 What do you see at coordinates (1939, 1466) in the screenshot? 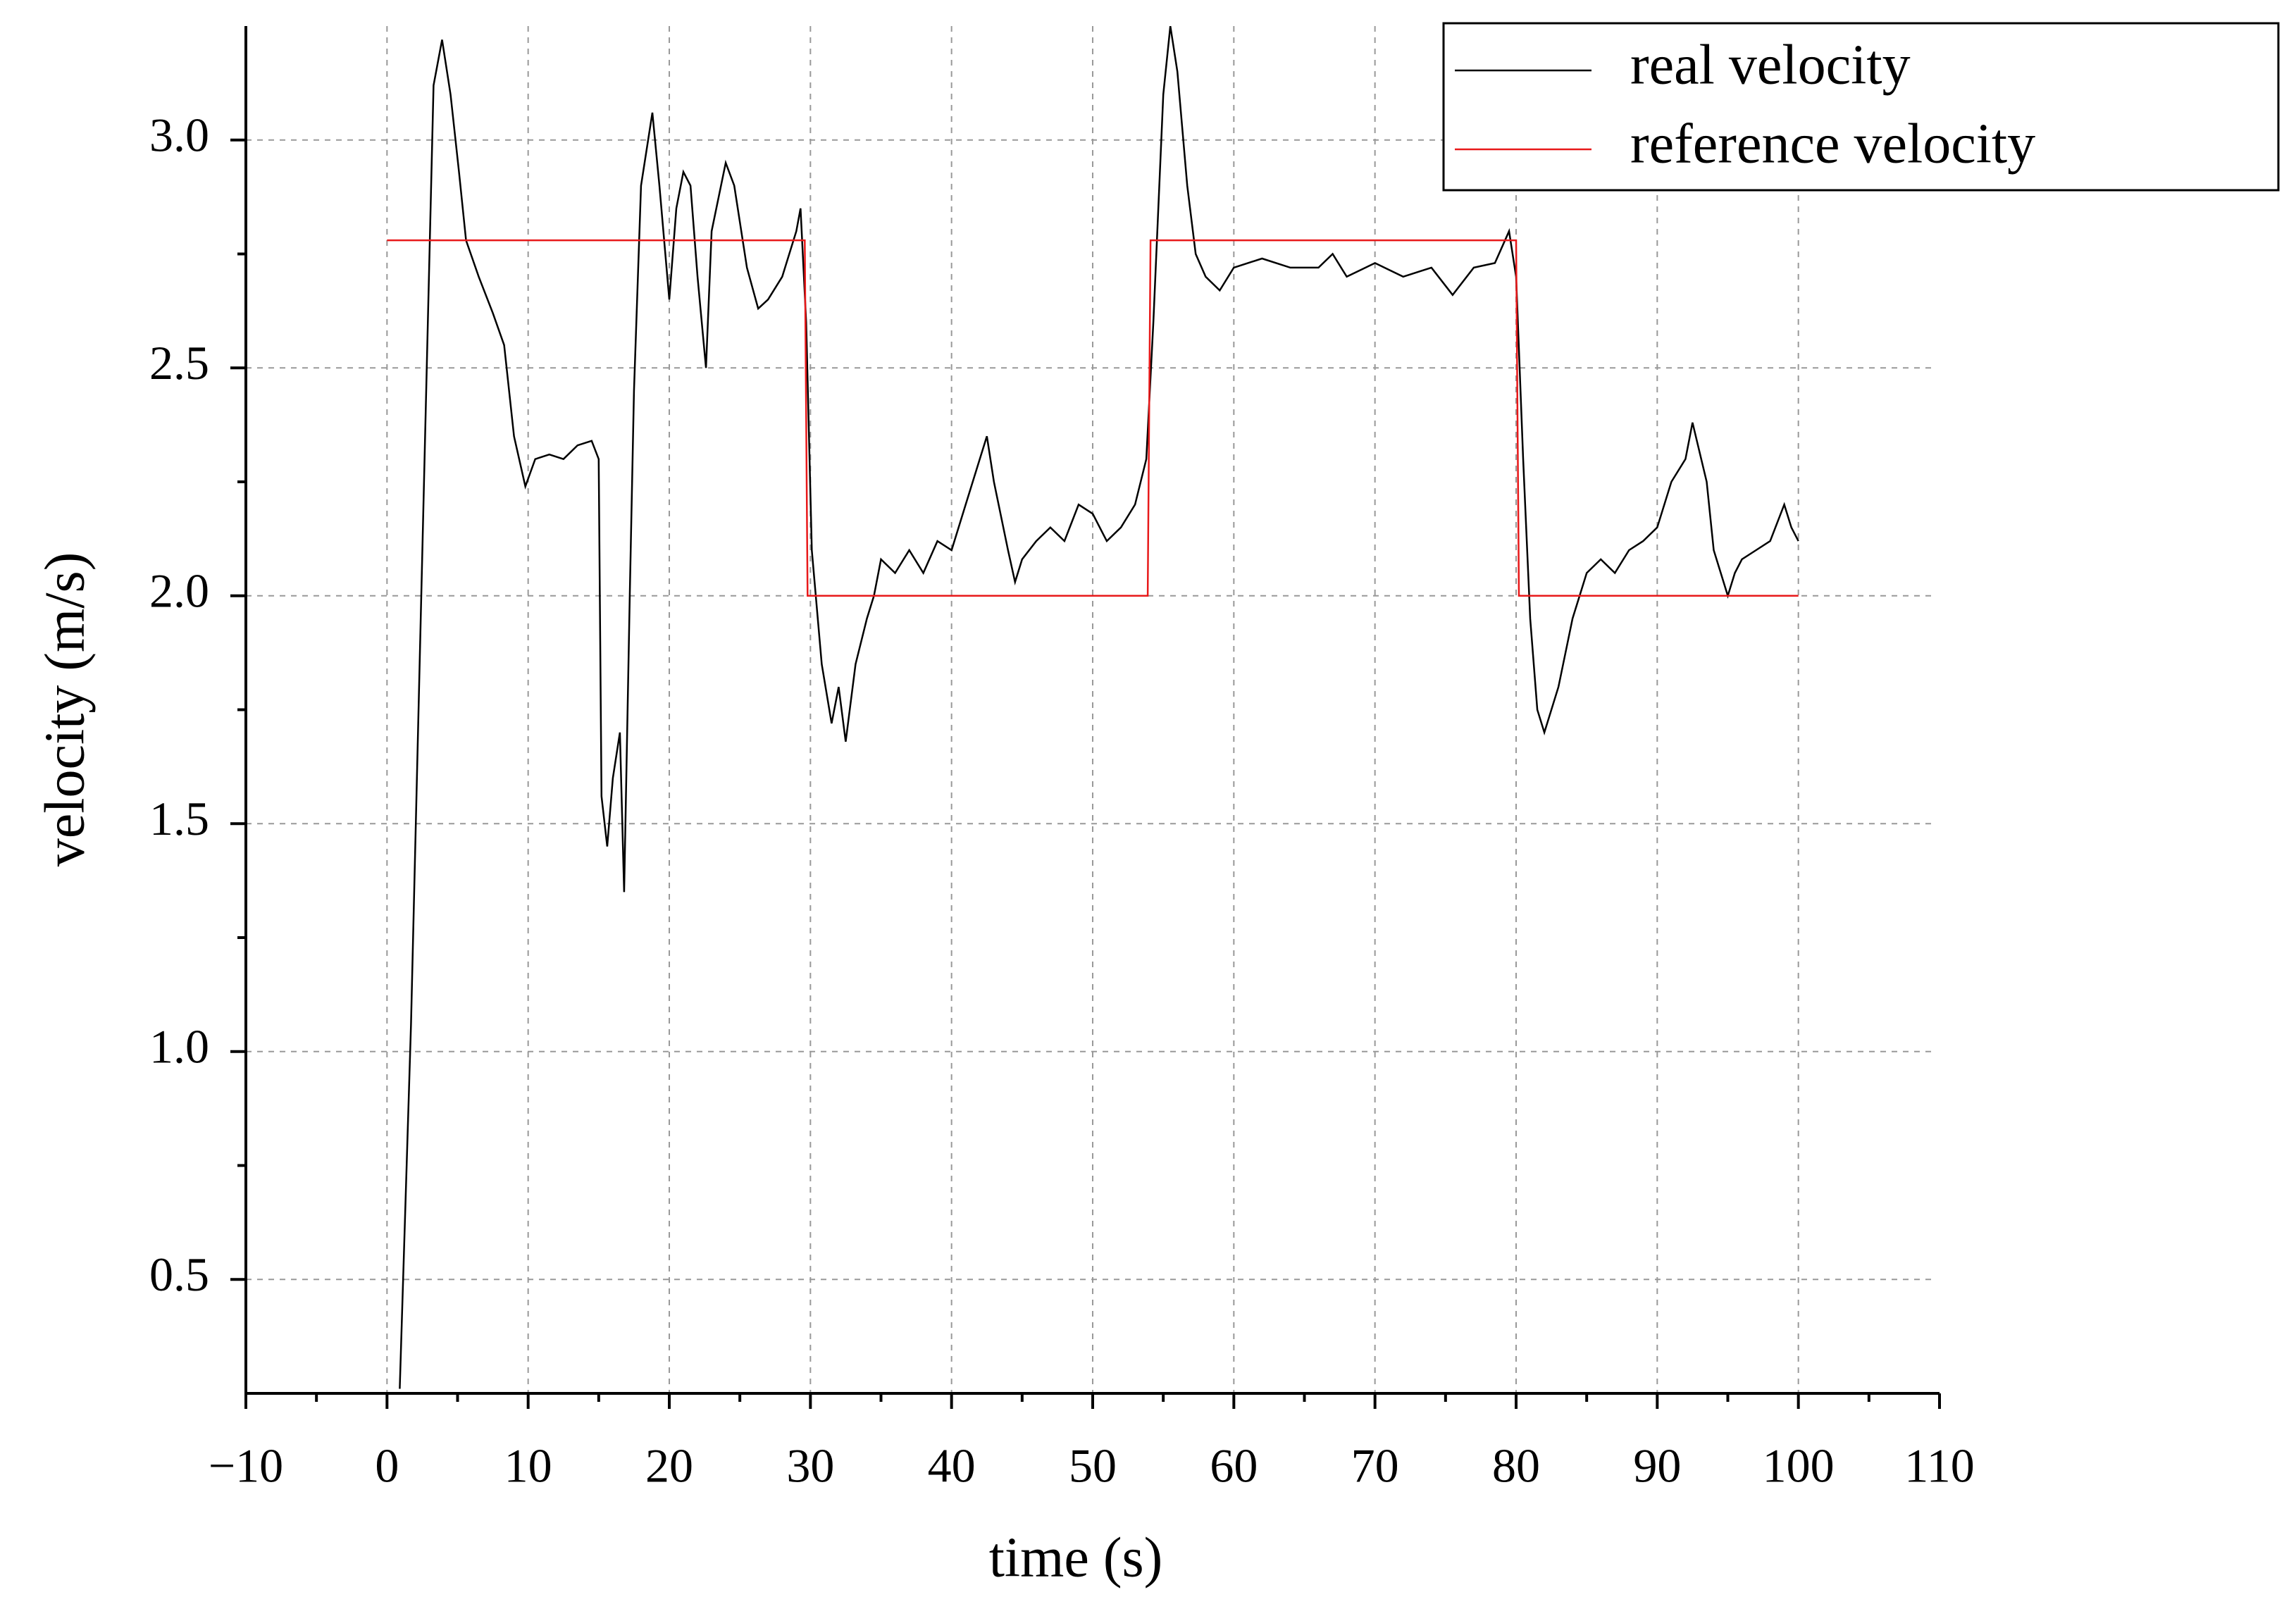
I see `x-tick-label: 110` at bounding box center [1939, 1466].